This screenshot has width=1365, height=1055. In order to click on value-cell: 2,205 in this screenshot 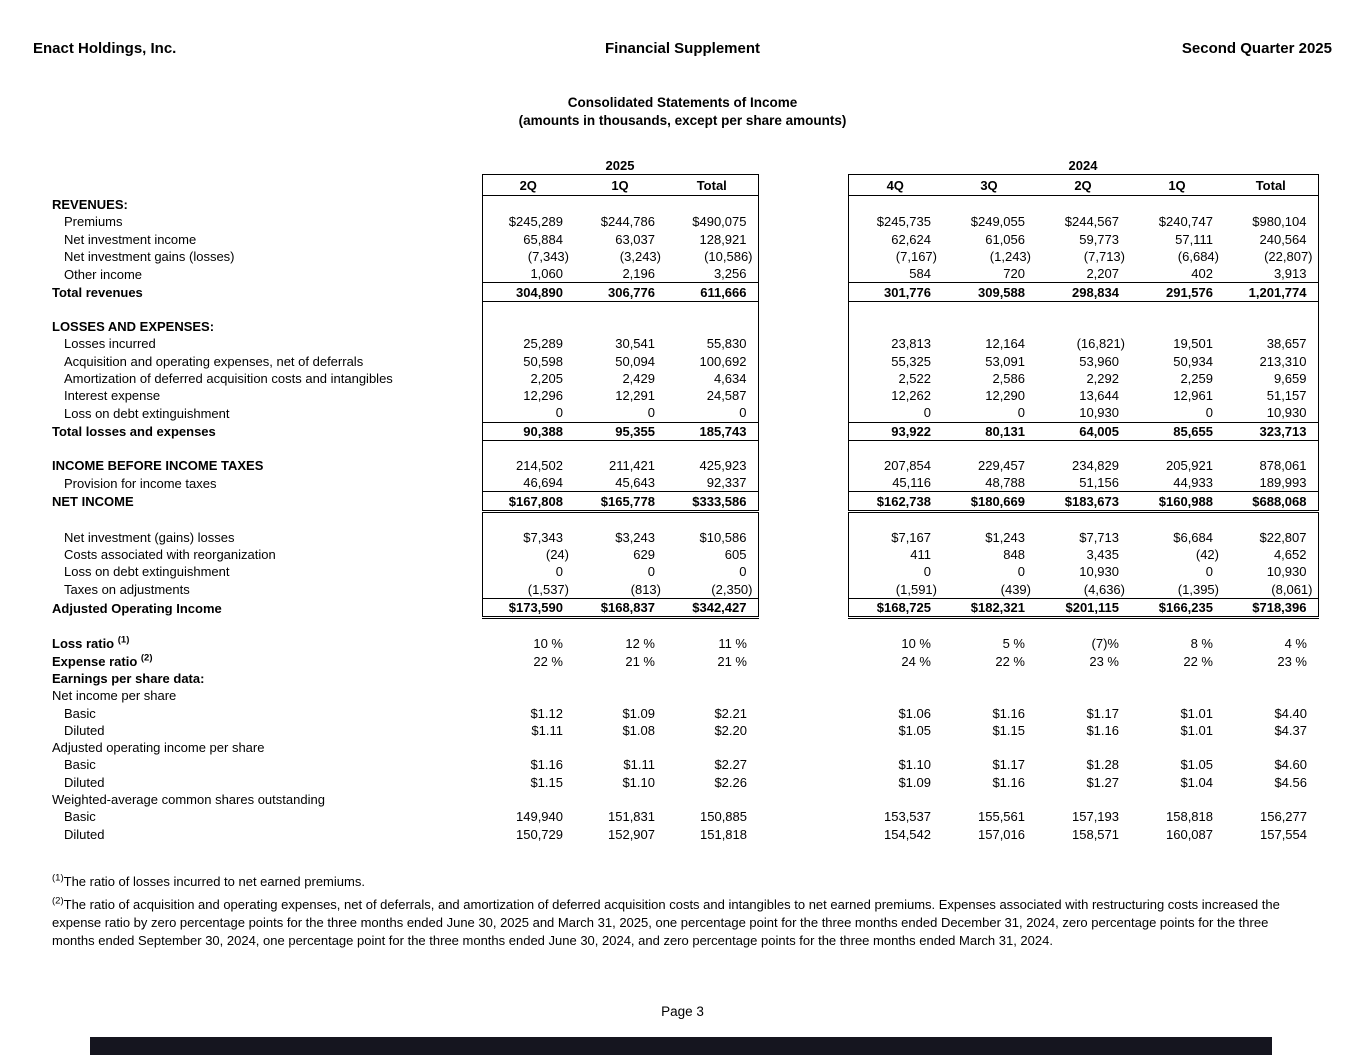, I will do `click(527, 378)`.